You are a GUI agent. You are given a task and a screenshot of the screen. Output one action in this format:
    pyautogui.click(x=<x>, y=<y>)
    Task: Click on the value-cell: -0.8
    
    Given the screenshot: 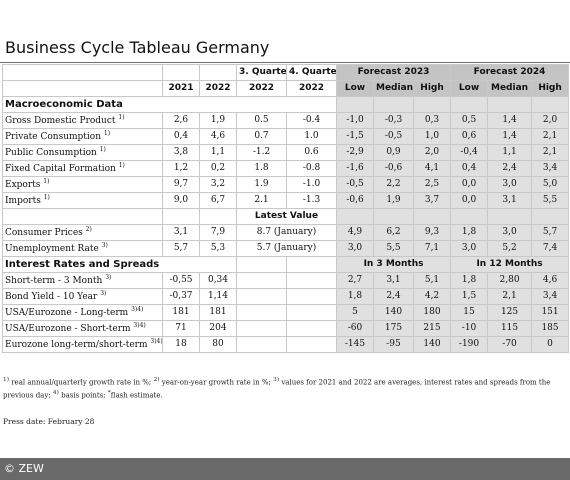 What is the action you would take?
    pyautogui.click(x=311, y=168)
    